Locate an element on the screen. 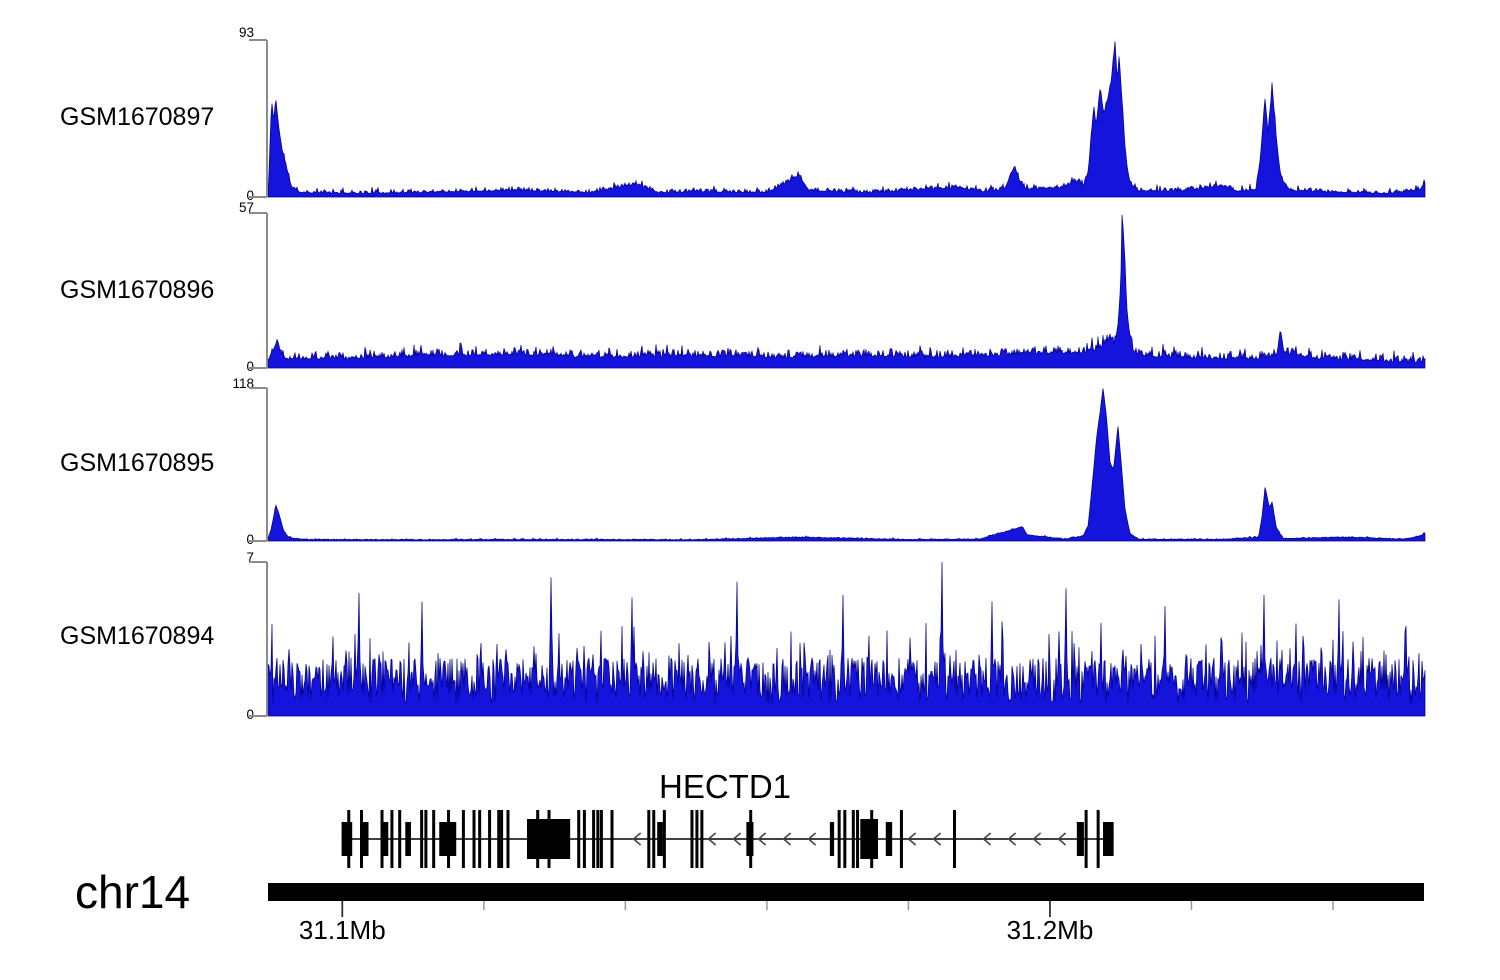 This screenshot has height=980, width=1500. chromosome-bar-layer is located at coordinates (846, 900).